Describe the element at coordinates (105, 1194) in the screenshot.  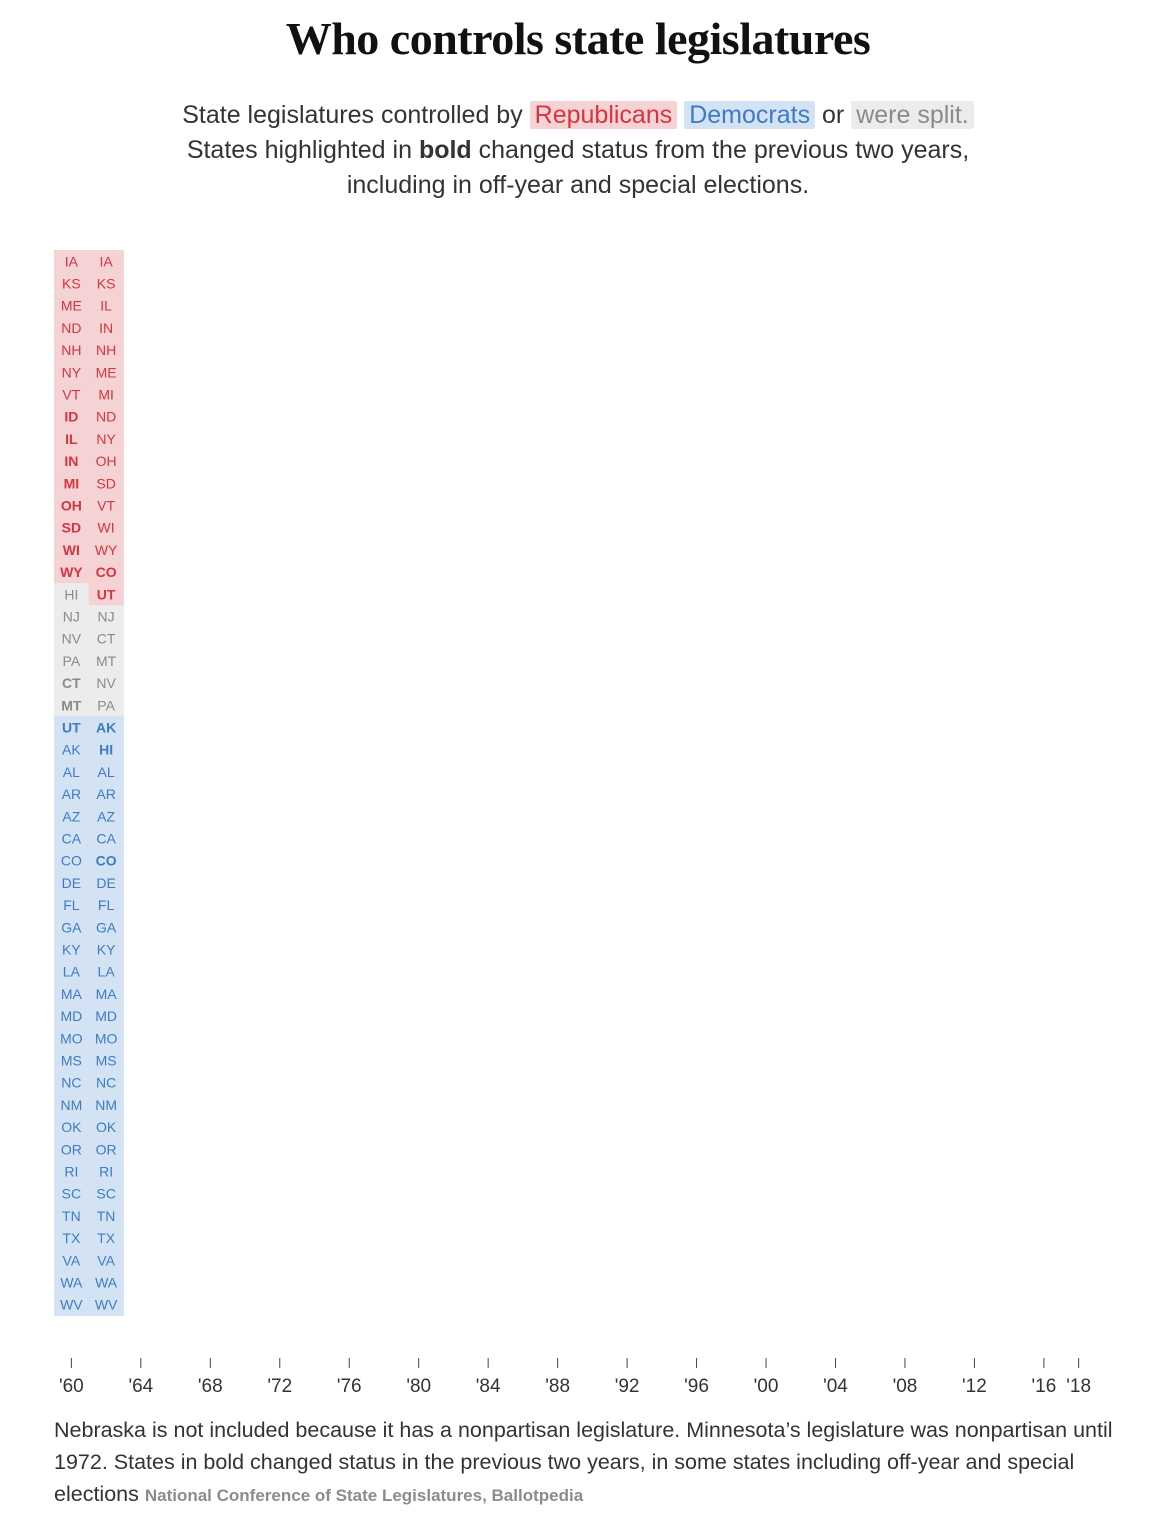
I see `state-label: SC` at that location.